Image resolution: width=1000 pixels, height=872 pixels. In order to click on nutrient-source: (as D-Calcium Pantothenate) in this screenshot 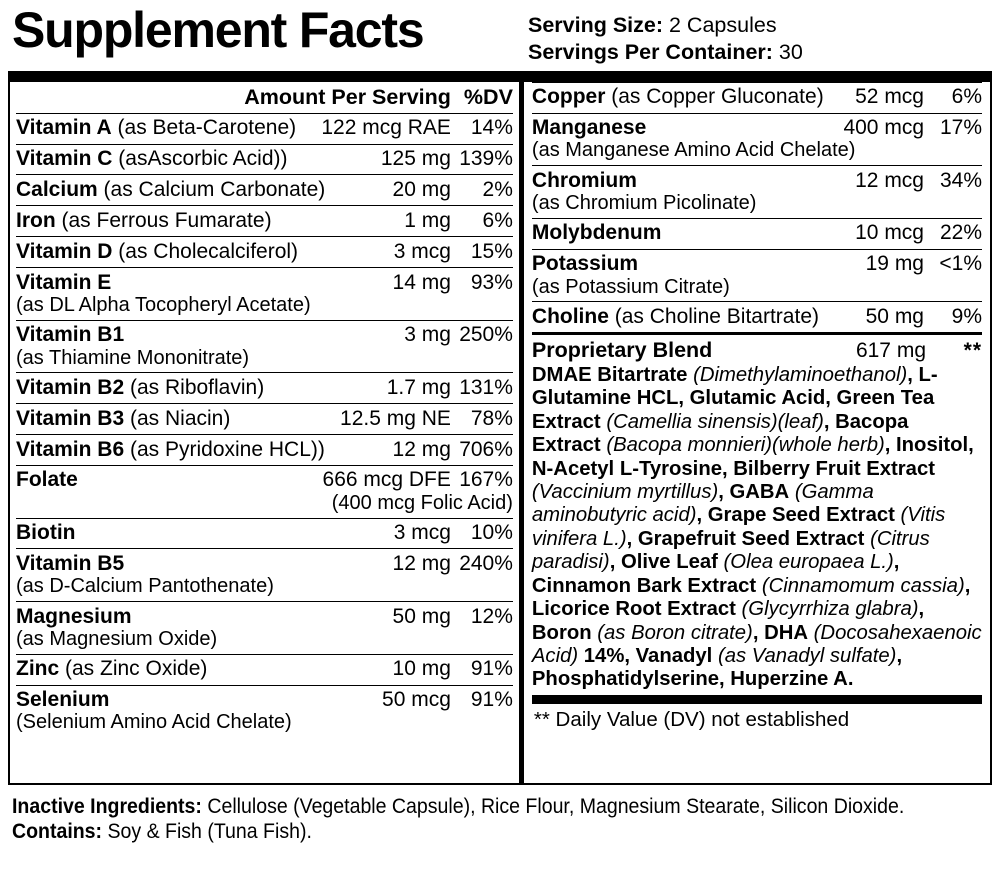, I will do `click(145, 586)`.